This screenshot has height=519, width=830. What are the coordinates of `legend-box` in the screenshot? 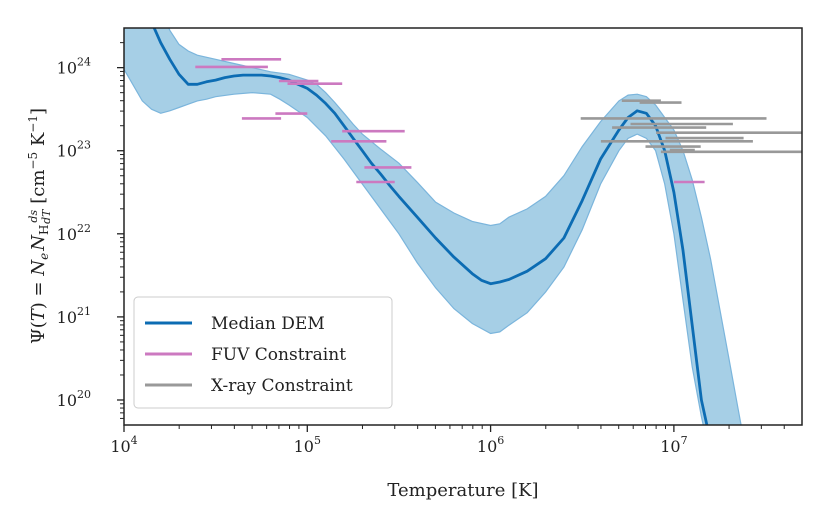 It's located at (263, 352).